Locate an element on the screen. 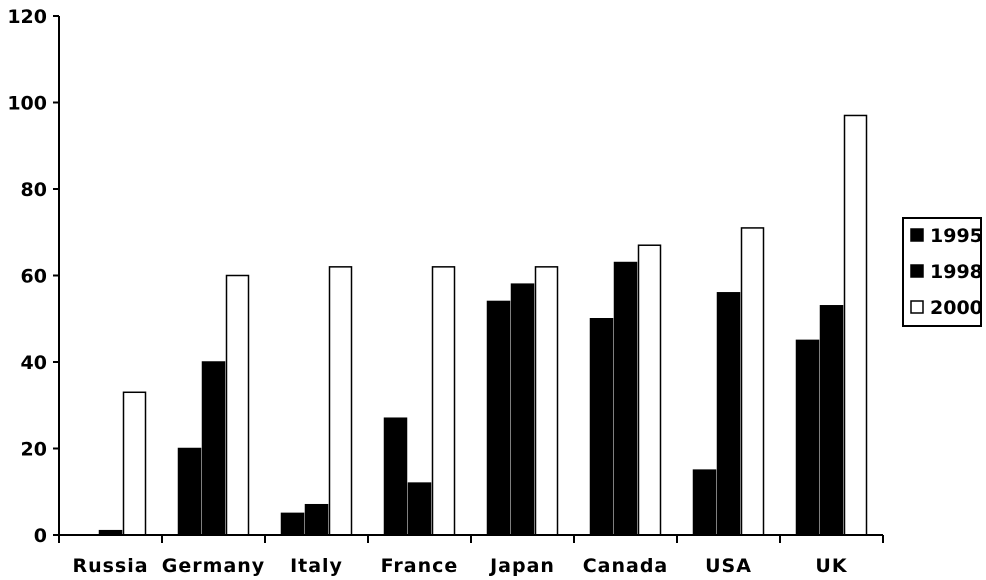  bar-1995-uk is located at coordinates (807, 437).